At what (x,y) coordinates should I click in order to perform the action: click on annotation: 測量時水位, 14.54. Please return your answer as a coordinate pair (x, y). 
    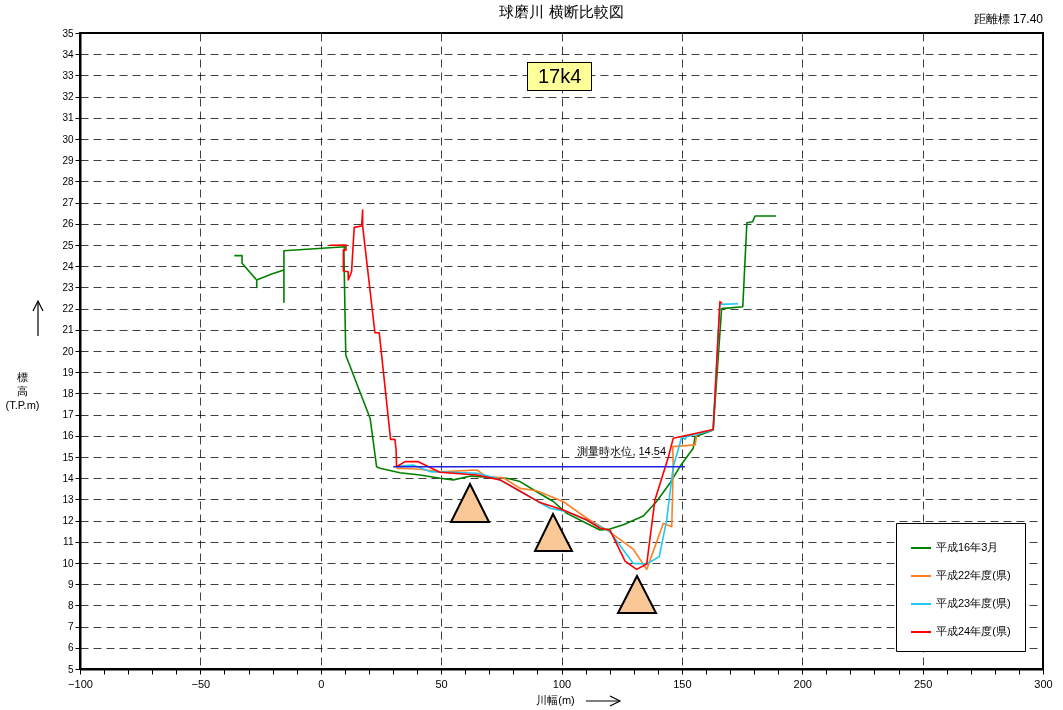
    Looking at the image, I should click on (622, 450).